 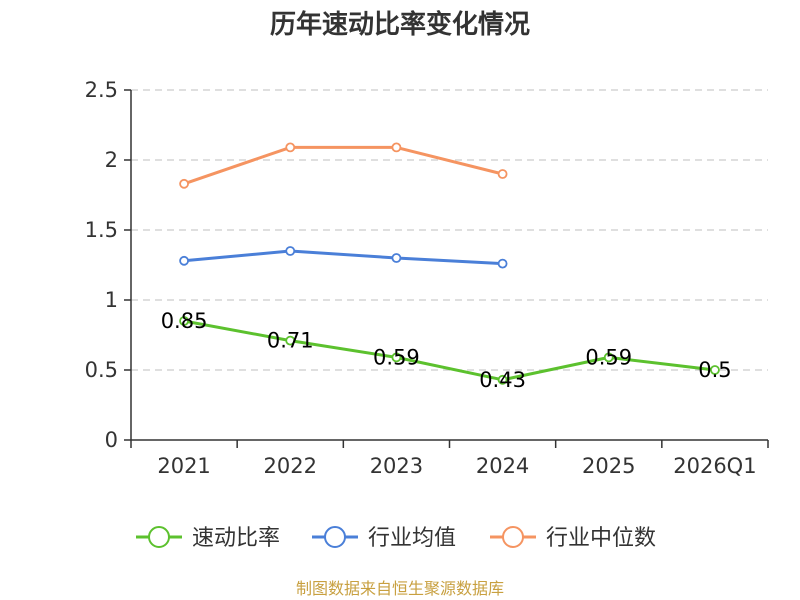 What do you see at coordinates (101, 370) in the screenshot?
I see `y-tick-label: 0.5` at bounding box center [101, 370].